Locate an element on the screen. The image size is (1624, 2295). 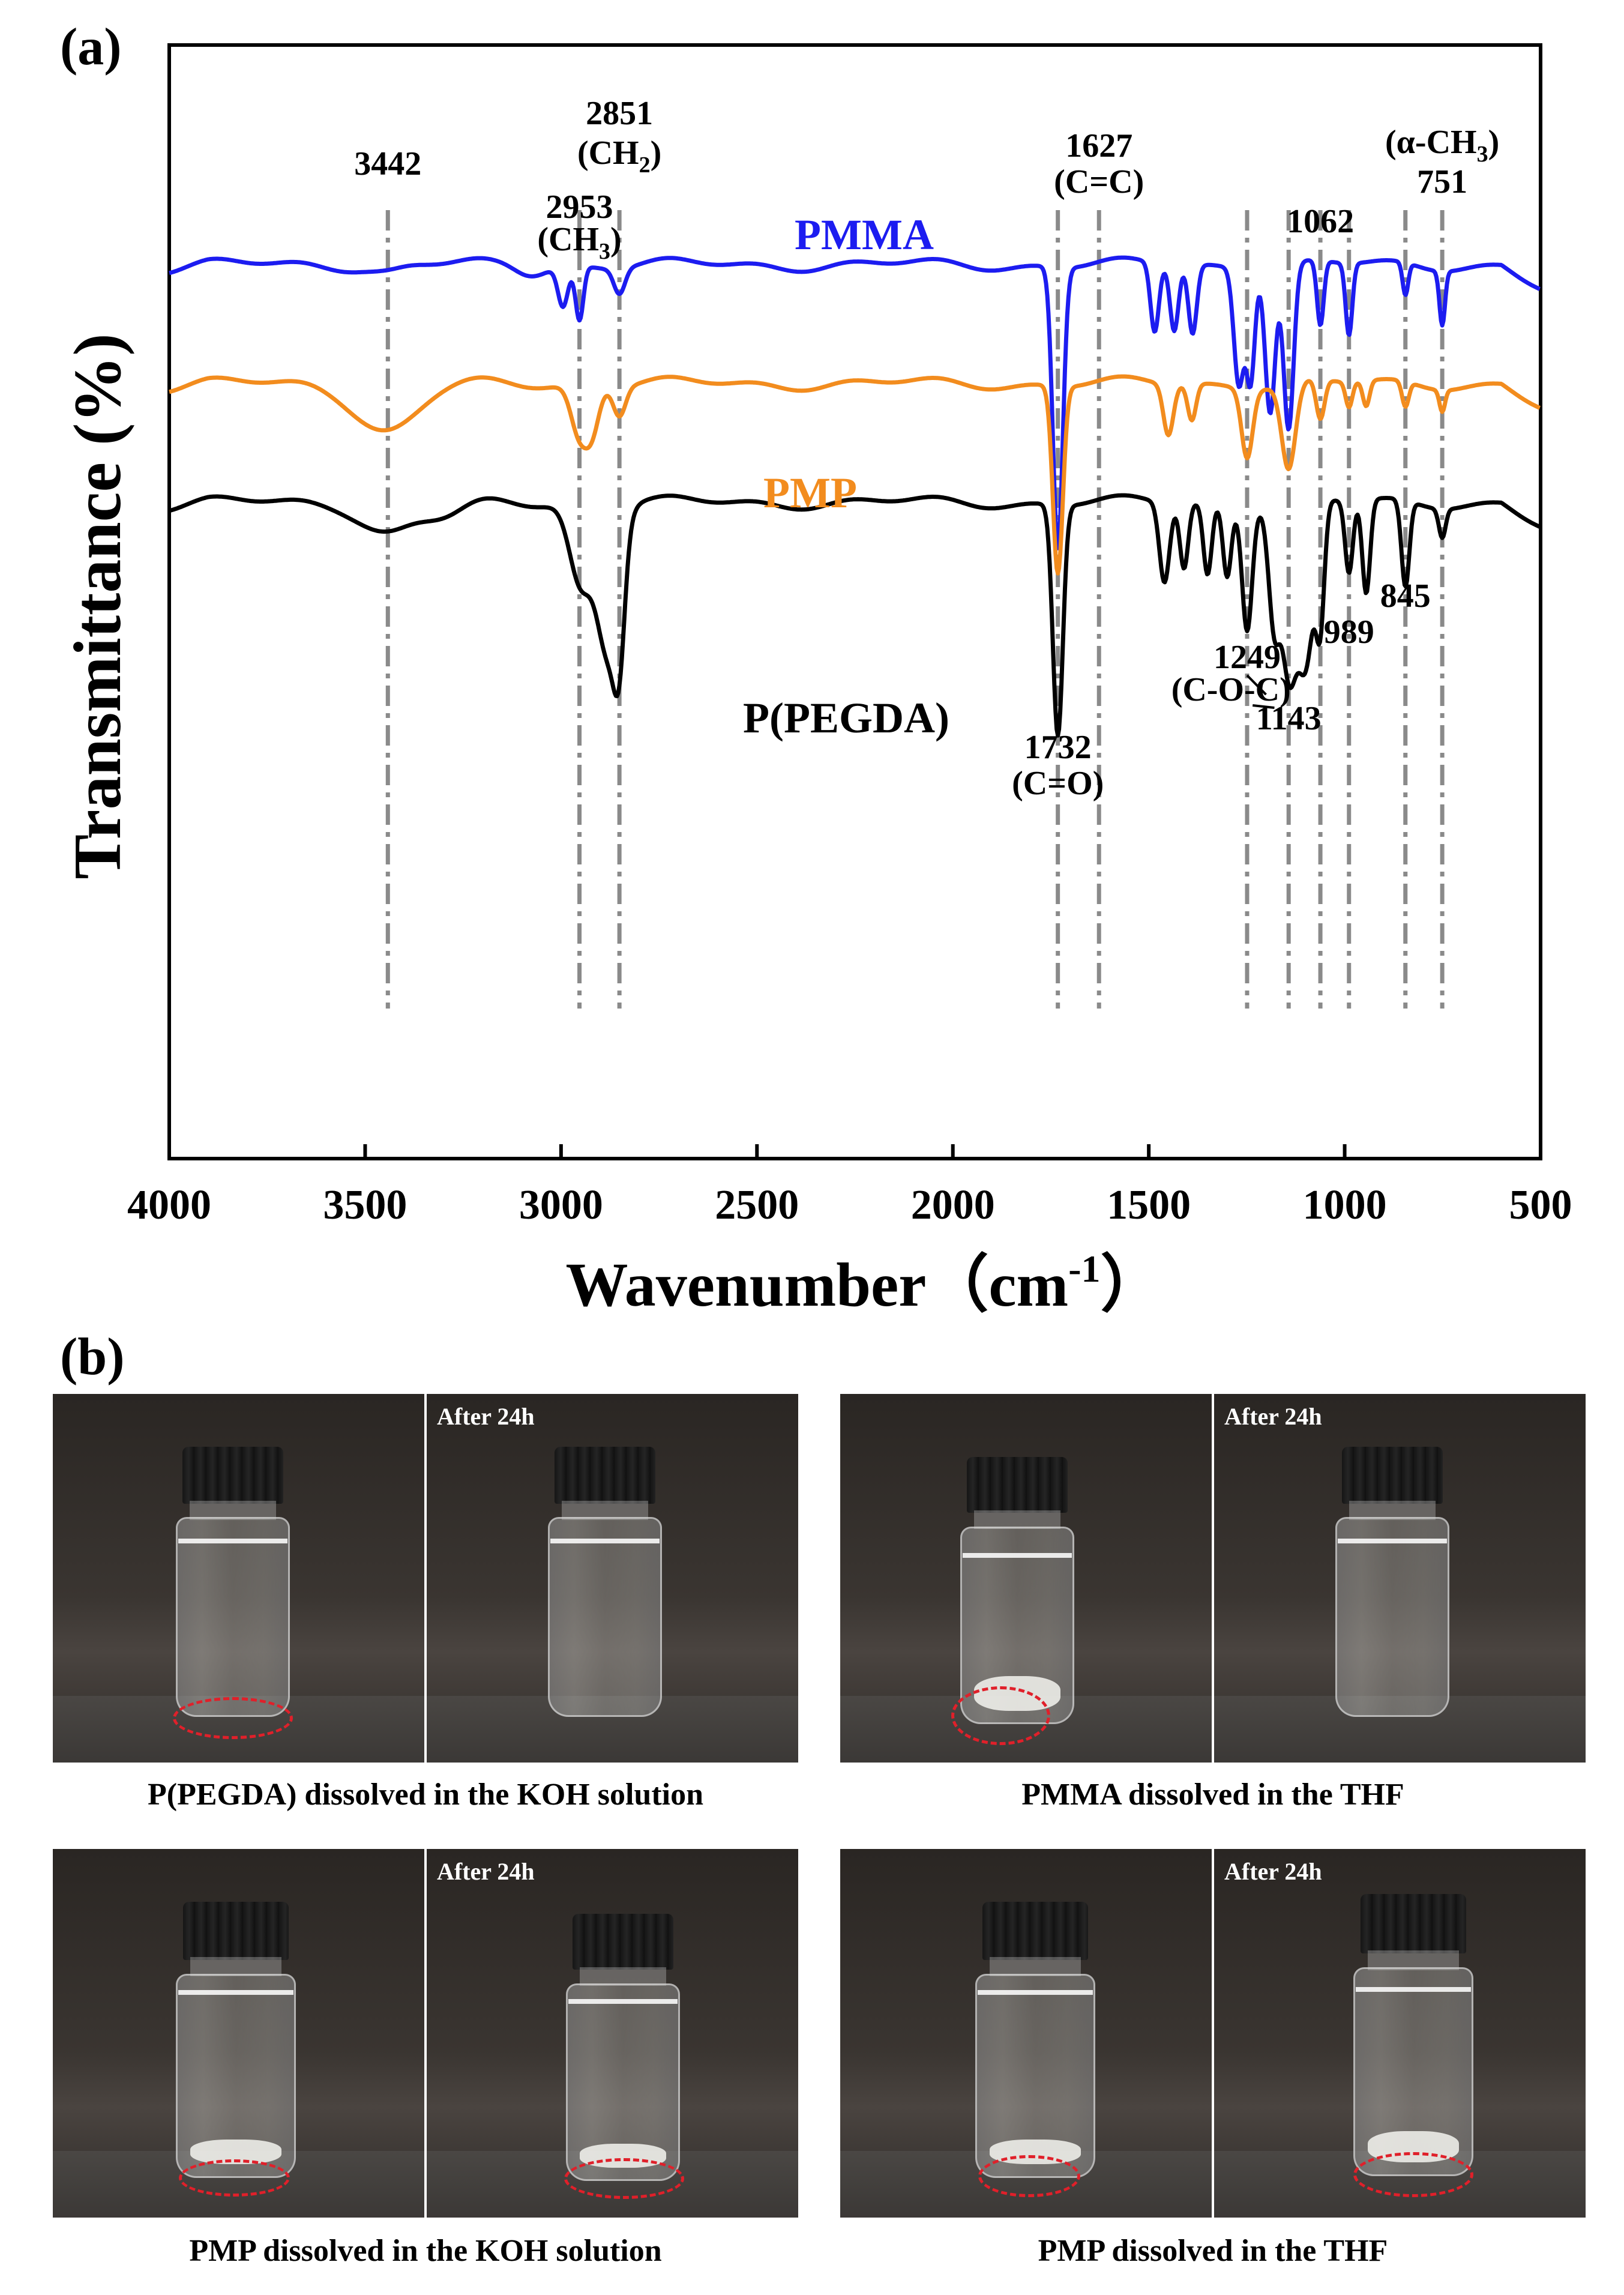
caption-pegda-koh: P(PEGDA) dissolved in the KOH solution is located at coordinates (425, 1795).